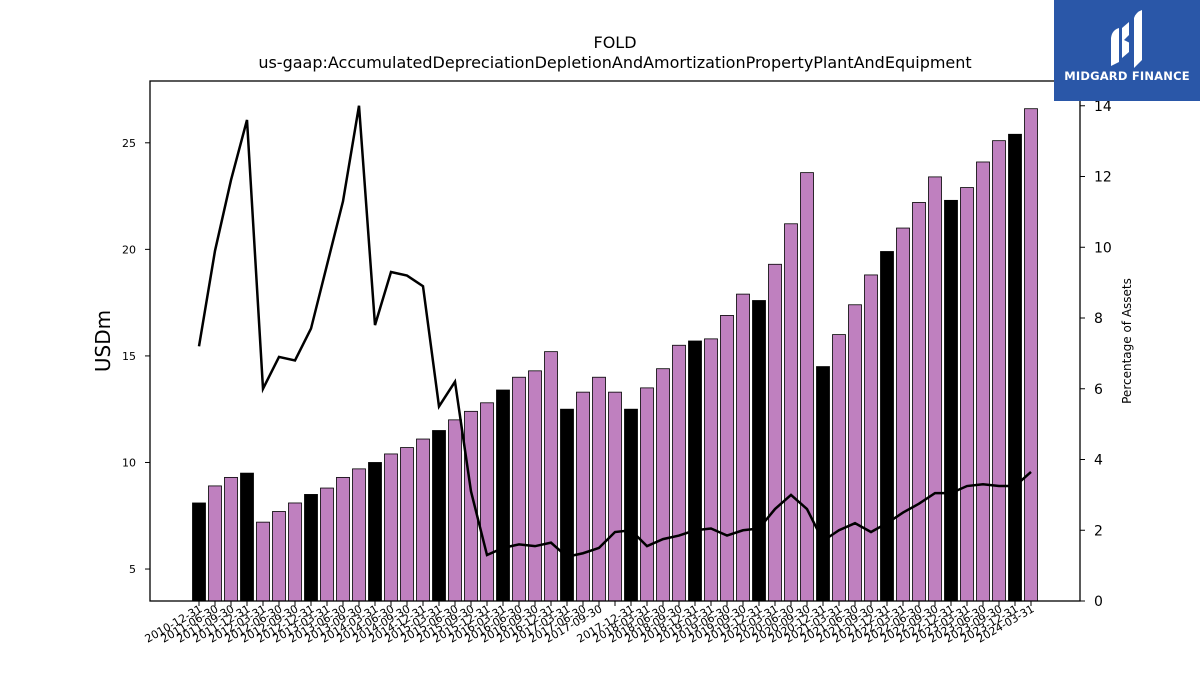 The image size is (1200, 675). What do you see at coordinates (103, 341) in the screenshot?
I see `y-axis-label: USDm` at bounding box center [103, 341].